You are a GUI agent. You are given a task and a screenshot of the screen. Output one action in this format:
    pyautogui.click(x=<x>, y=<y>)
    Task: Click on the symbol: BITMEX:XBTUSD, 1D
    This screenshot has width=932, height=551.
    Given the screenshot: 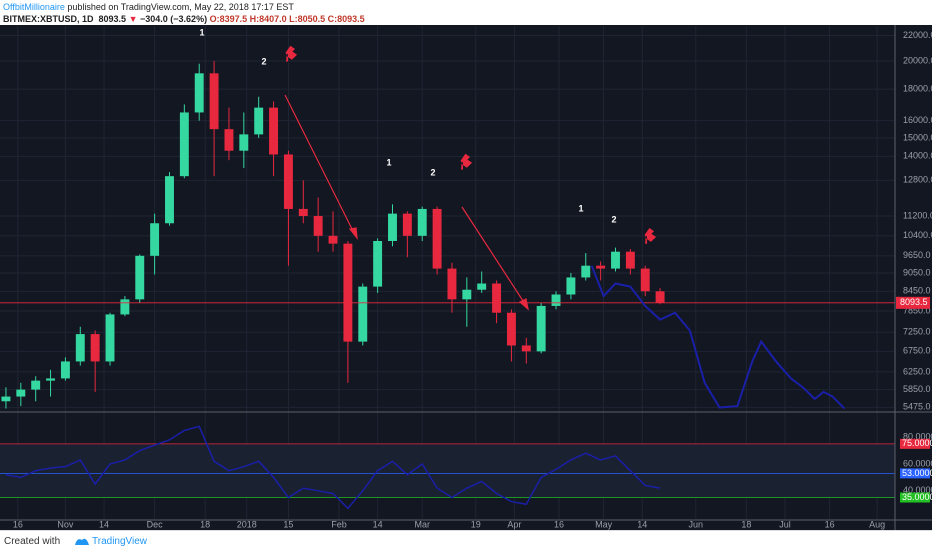 What is the action you would take?
    pyautogui.click(x=48, y=19)
    